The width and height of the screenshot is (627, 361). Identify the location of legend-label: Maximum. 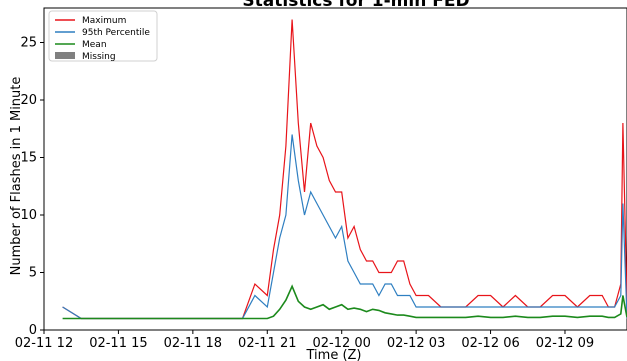
(104, 21).